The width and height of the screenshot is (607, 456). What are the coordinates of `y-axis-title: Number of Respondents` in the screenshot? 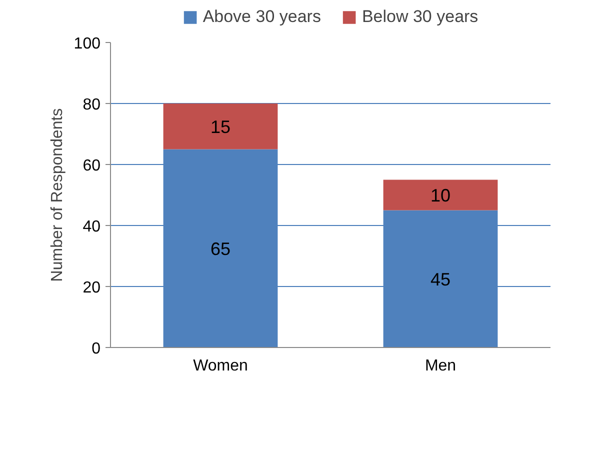 It's located at (57, 195).